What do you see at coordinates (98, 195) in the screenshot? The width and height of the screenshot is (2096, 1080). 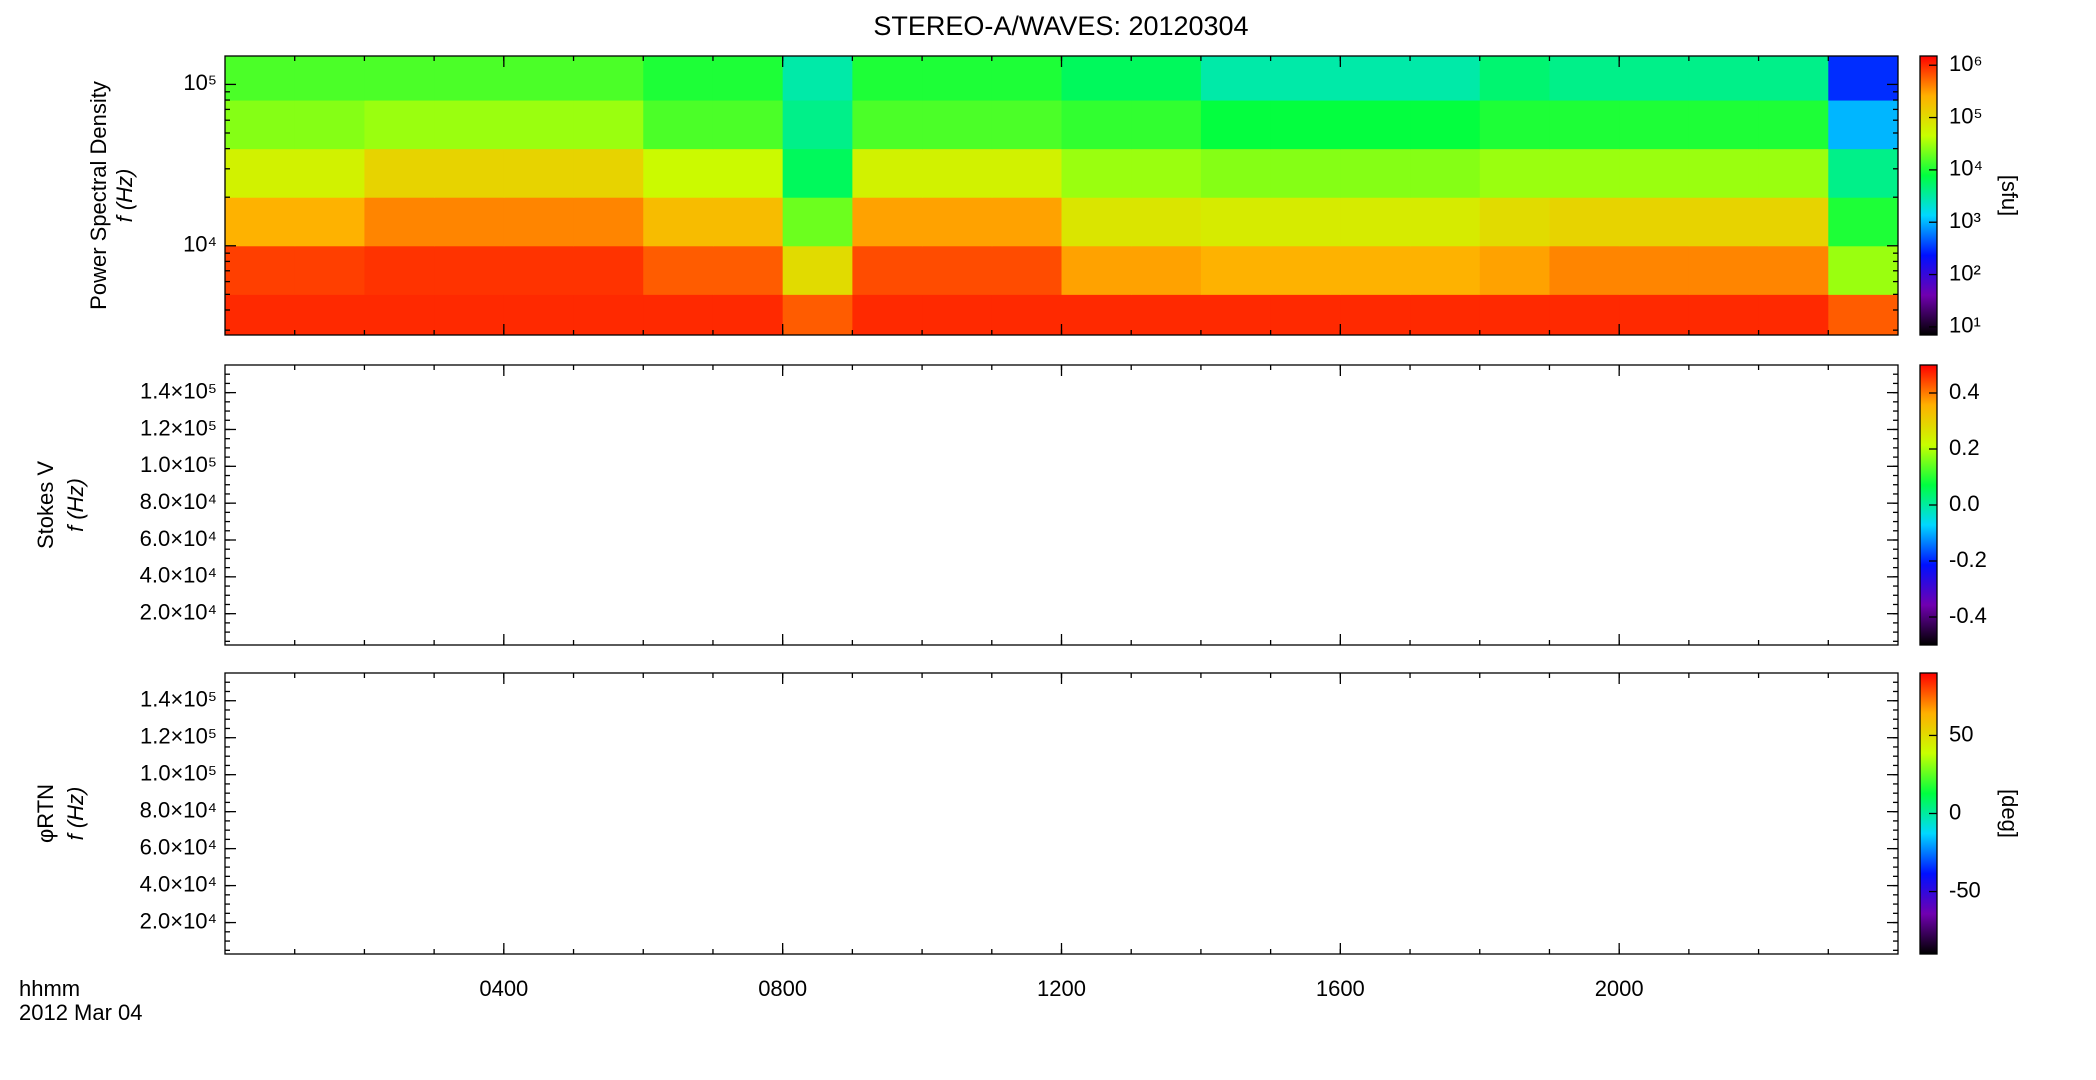 I see `y-axis-label: Power Spectral Density` at bounding box center [98, 195].